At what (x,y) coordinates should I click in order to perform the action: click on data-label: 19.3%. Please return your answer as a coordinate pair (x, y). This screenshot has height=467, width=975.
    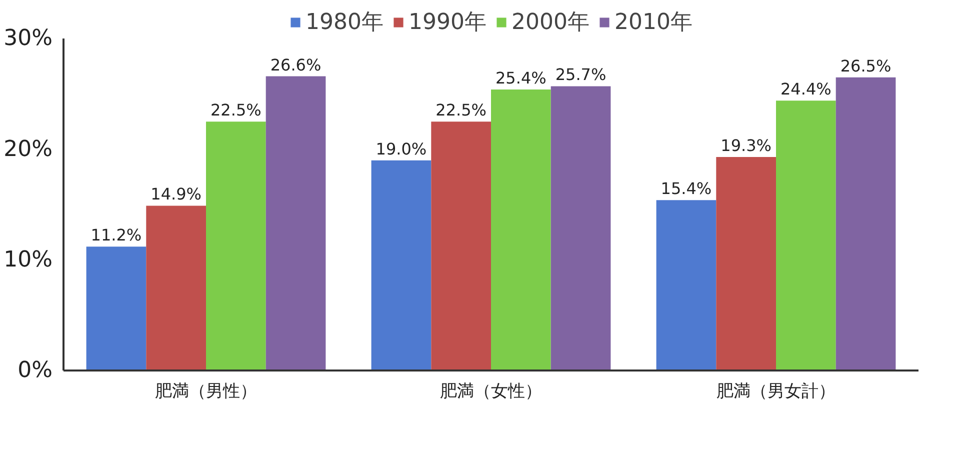
    Looking at the image, I should click on (746, 146).